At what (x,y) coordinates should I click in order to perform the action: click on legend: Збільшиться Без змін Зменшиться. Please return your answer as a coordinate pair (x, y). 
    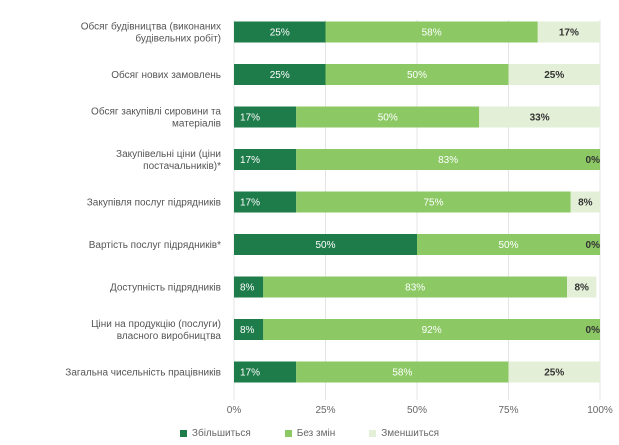
    Looking at the image, I should click on (309, 433).